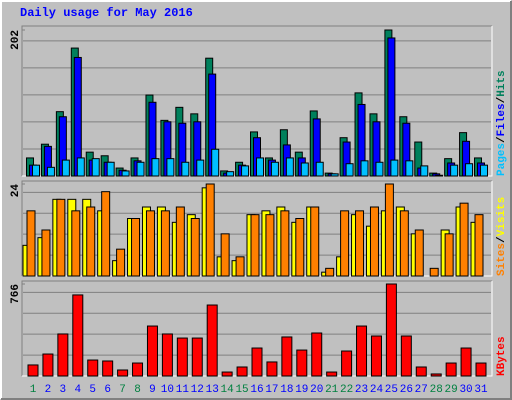 This screenshot has height=400, width=512. I want to click on x-tick-label: 1, so click(33, 390).